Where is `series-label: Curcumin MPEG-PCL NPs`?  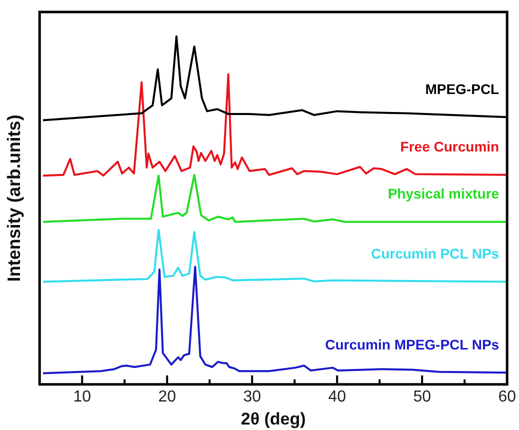 series-label: Curcumin MPEG-PCL NPs is located at coordinates (412, 344).